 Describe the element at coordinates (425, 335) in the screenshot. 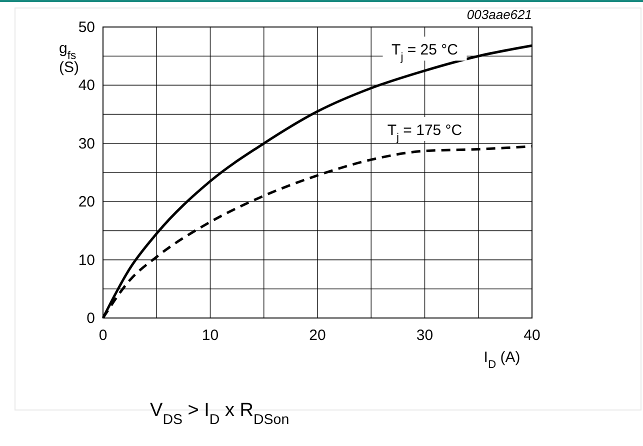

I see `x-tick-label: 30` at that location.